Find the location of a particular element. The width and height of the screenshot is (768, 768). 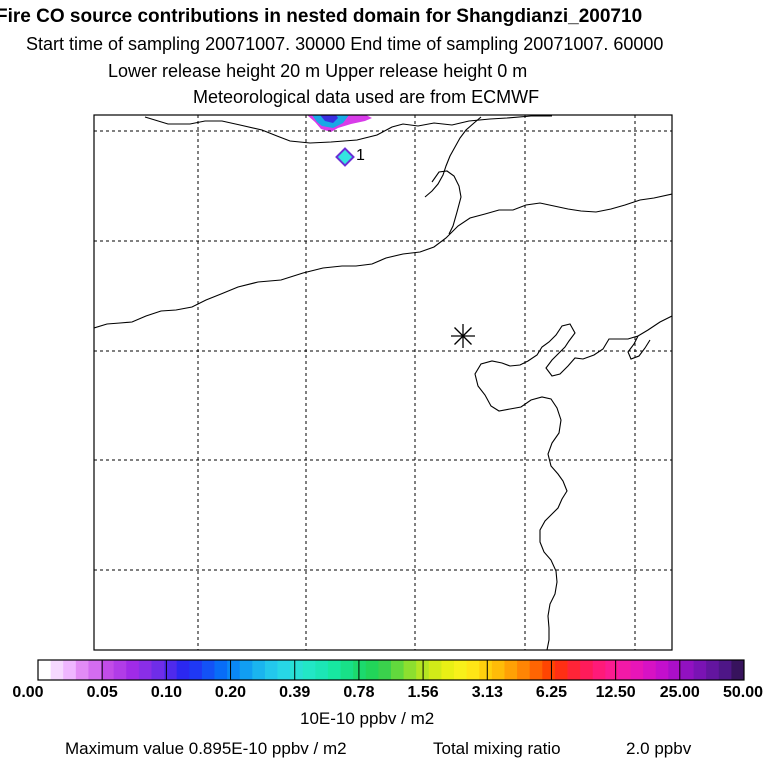

color-scale-tick-label: 0.10 is located at coordinates (166, 692).